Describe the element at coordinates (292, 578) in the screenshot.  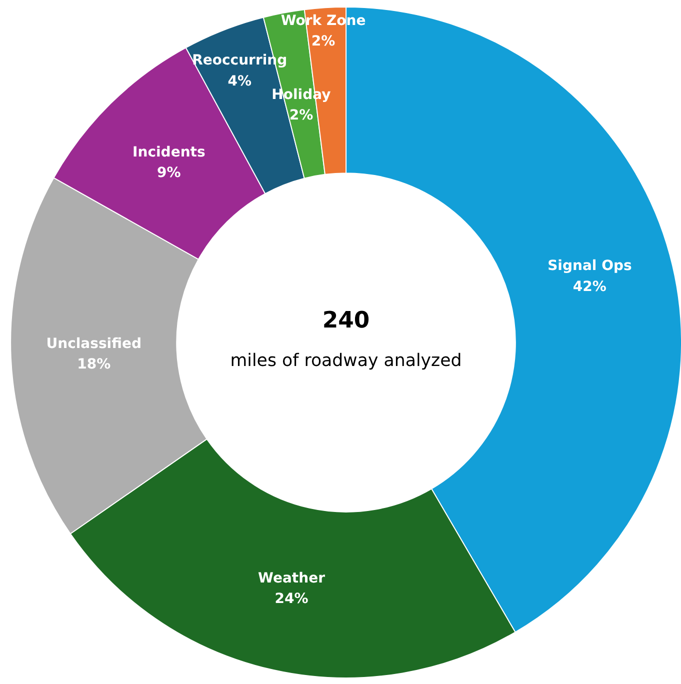
I see `slice-label: Weather` at that location.